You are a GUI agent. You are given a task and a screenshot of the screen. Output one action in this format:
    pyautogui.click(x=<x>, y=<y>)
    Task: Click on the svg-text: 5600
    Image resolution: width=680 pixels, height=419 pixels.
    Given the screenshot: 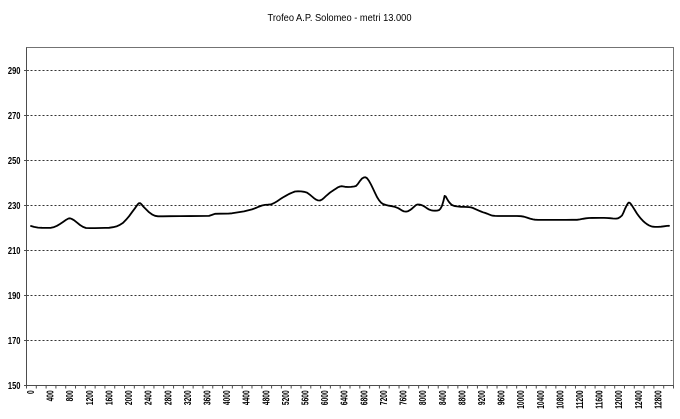 What is the action you would take?
    pyautogui.click(x=306, y=397)
    